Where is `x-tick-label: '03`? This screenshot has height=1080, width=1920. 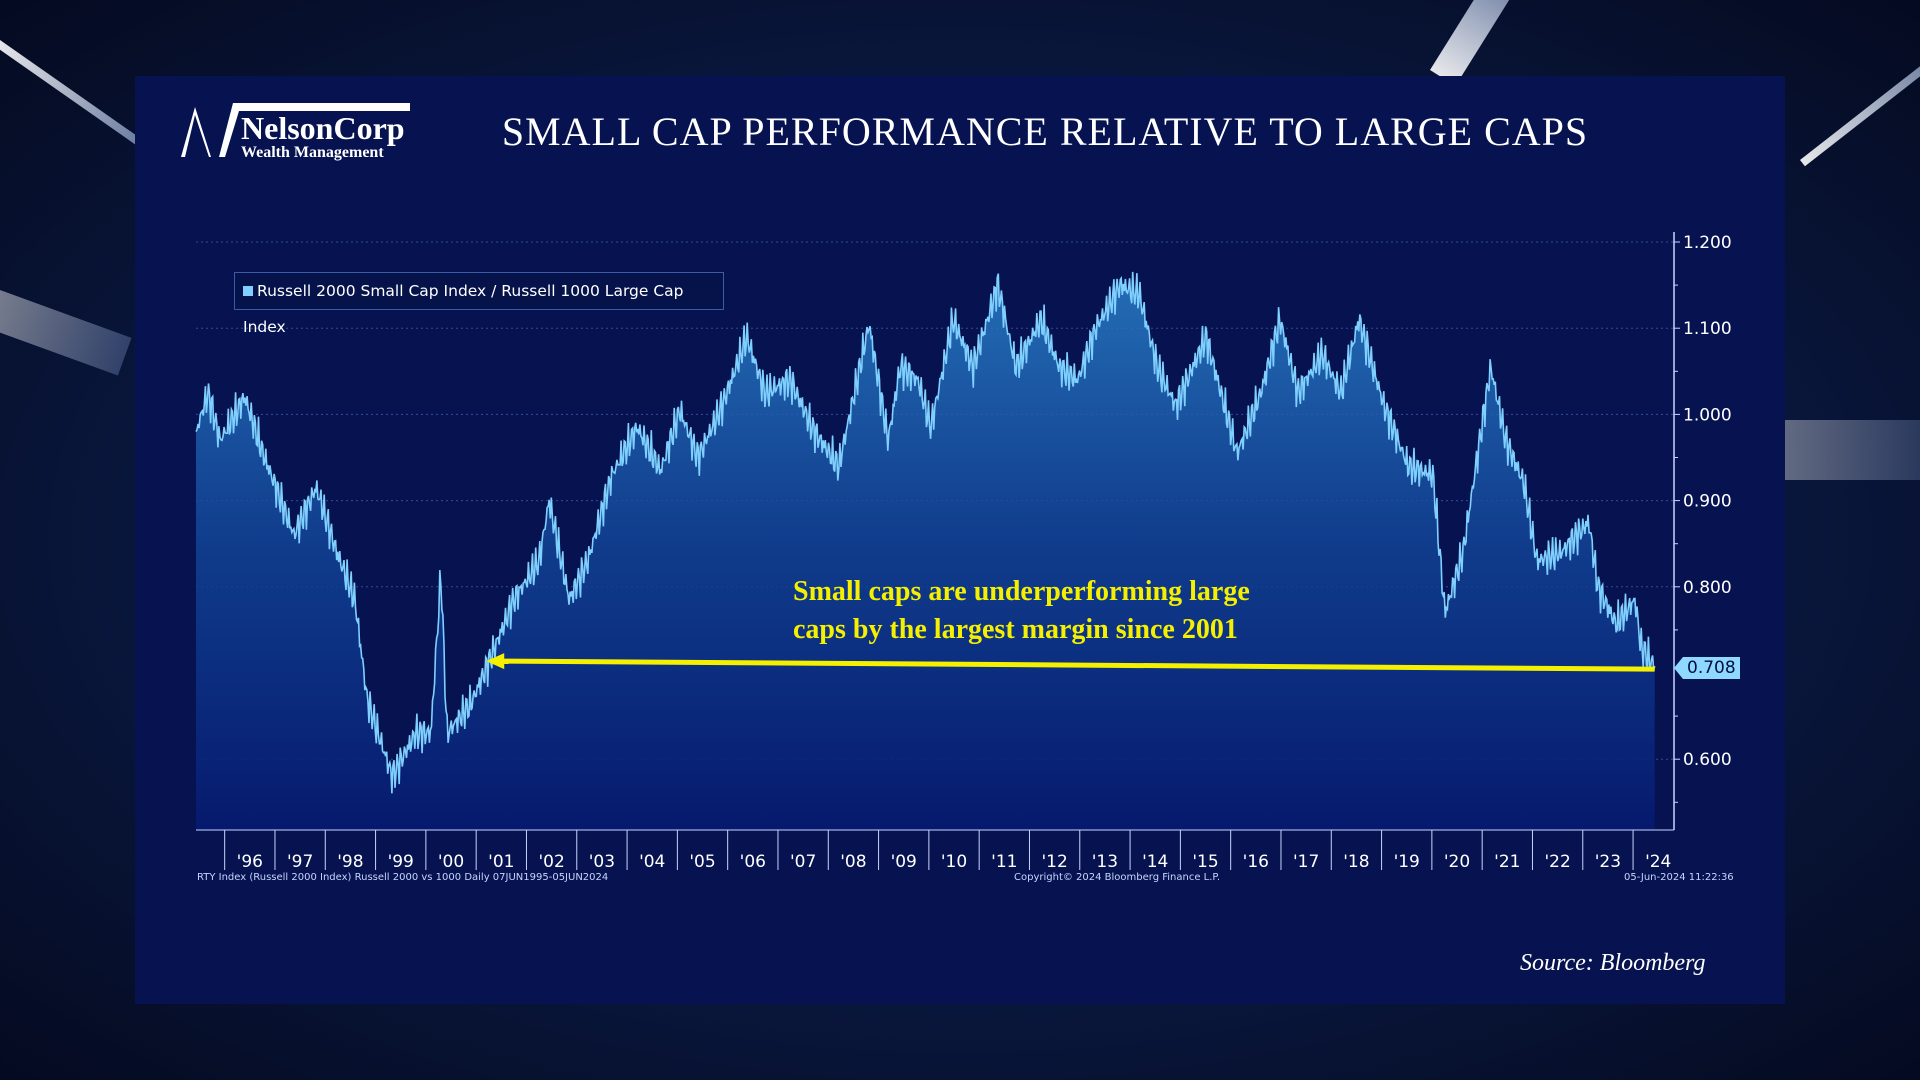
x-tick-label: '03 is located at coordinates (602, 862).